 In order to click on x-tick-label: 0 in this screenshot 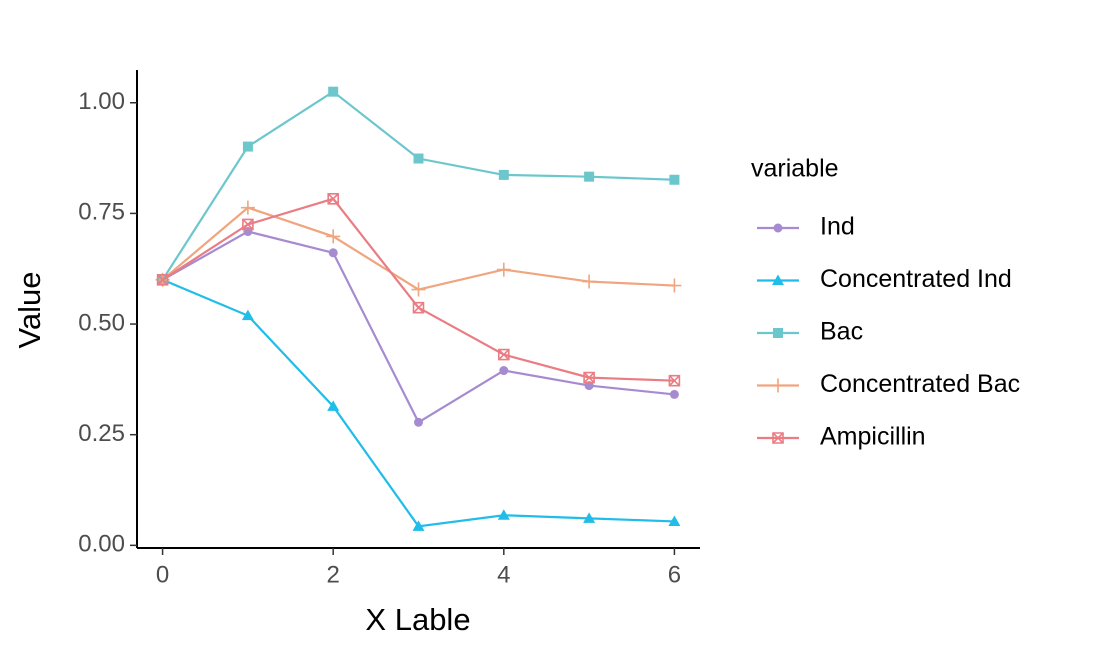, I will do `click(162, 574)`.